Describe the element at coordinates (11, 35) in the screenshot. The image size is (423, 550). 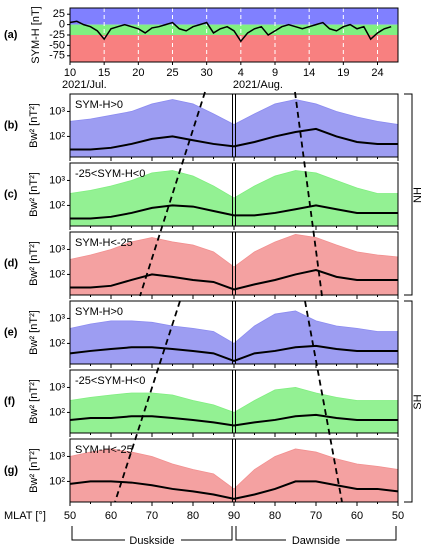
I see `panel-label: (a)` at that location.